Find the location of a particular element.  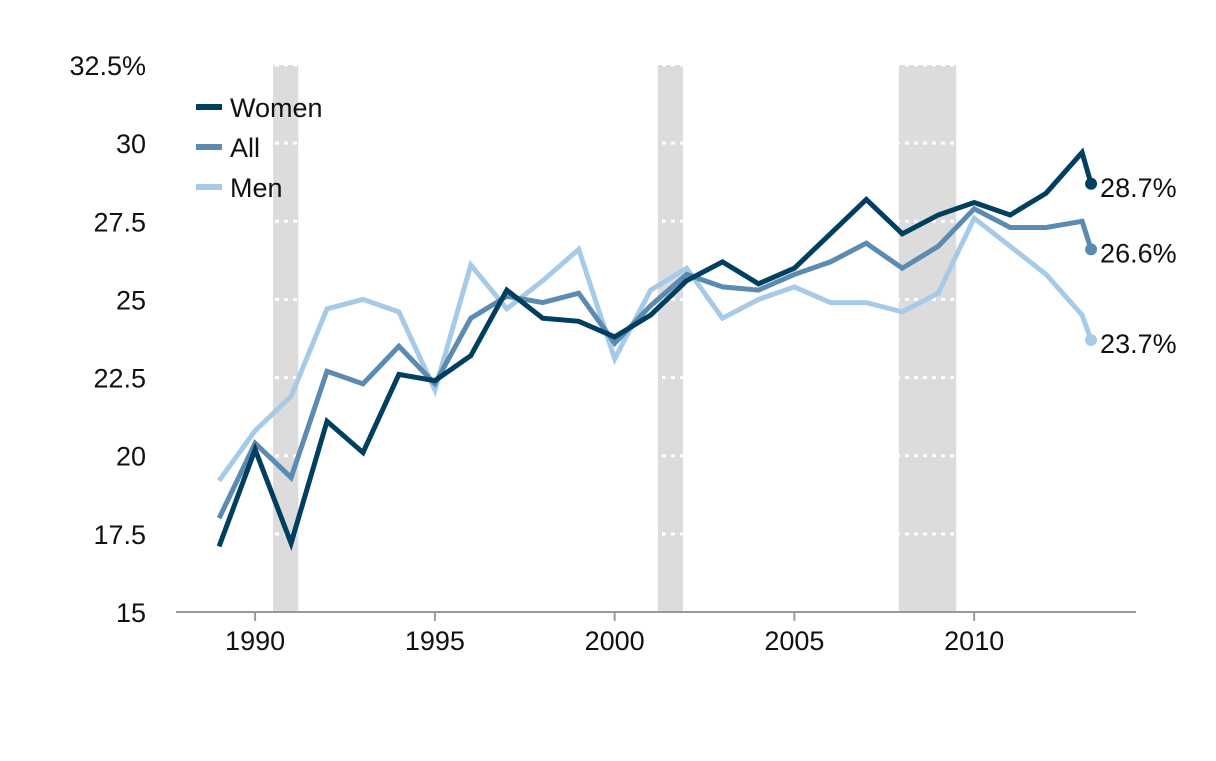

legend-label-men: Men is located at coordinates (256, 188).